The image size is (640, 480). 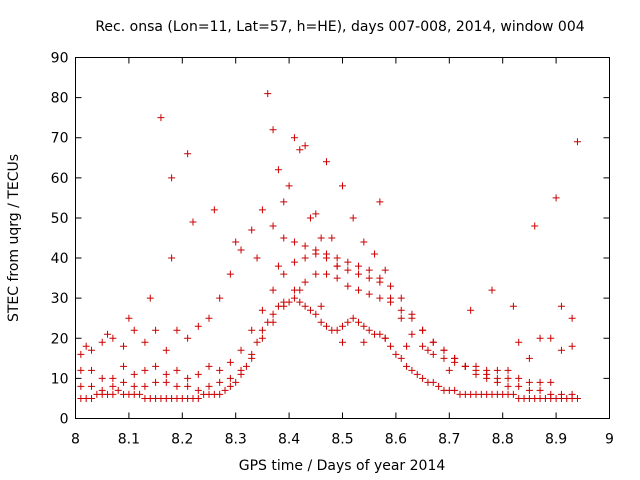 I want to click on y-tick-label: 80, so click(x=60, y=99).